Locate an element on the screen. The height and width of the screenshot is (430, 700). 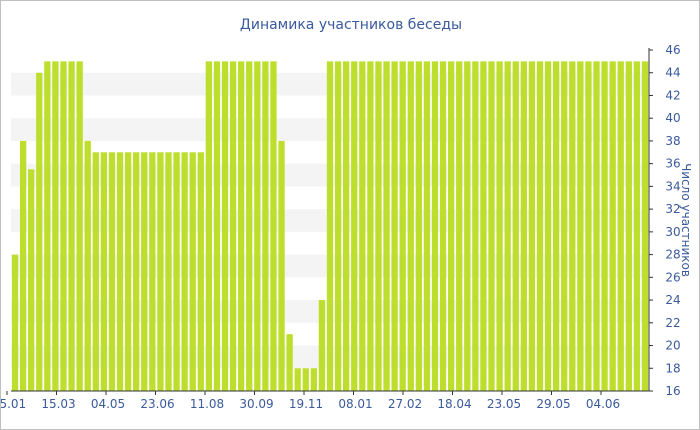
y-tick-label: 34 is located at coordinates (672, 186).